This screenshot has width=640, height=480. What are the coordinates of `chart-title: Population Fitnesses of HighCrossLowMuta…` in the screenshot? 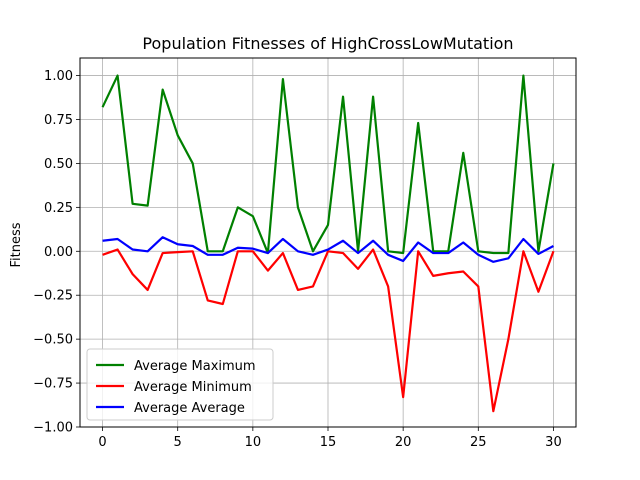 It's located at (327, 43).